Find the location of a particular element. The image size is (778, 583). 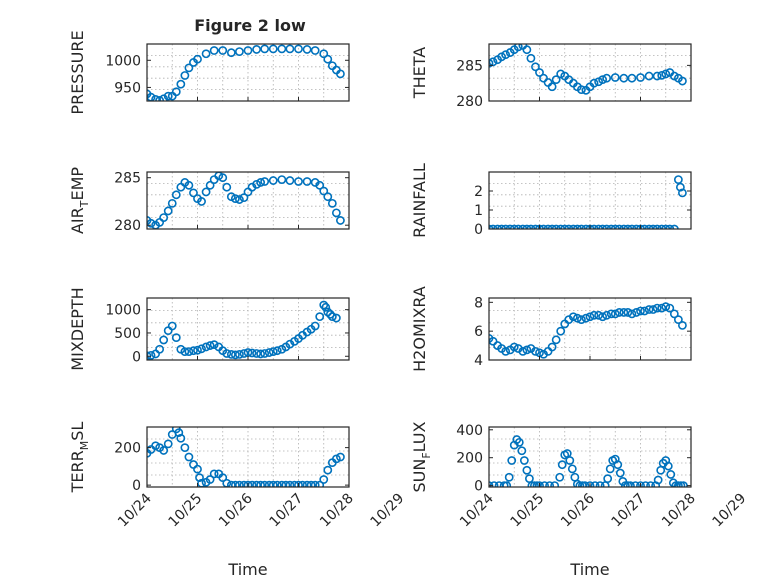

y-tick-label: 950 is located at coordinates (127, 88).